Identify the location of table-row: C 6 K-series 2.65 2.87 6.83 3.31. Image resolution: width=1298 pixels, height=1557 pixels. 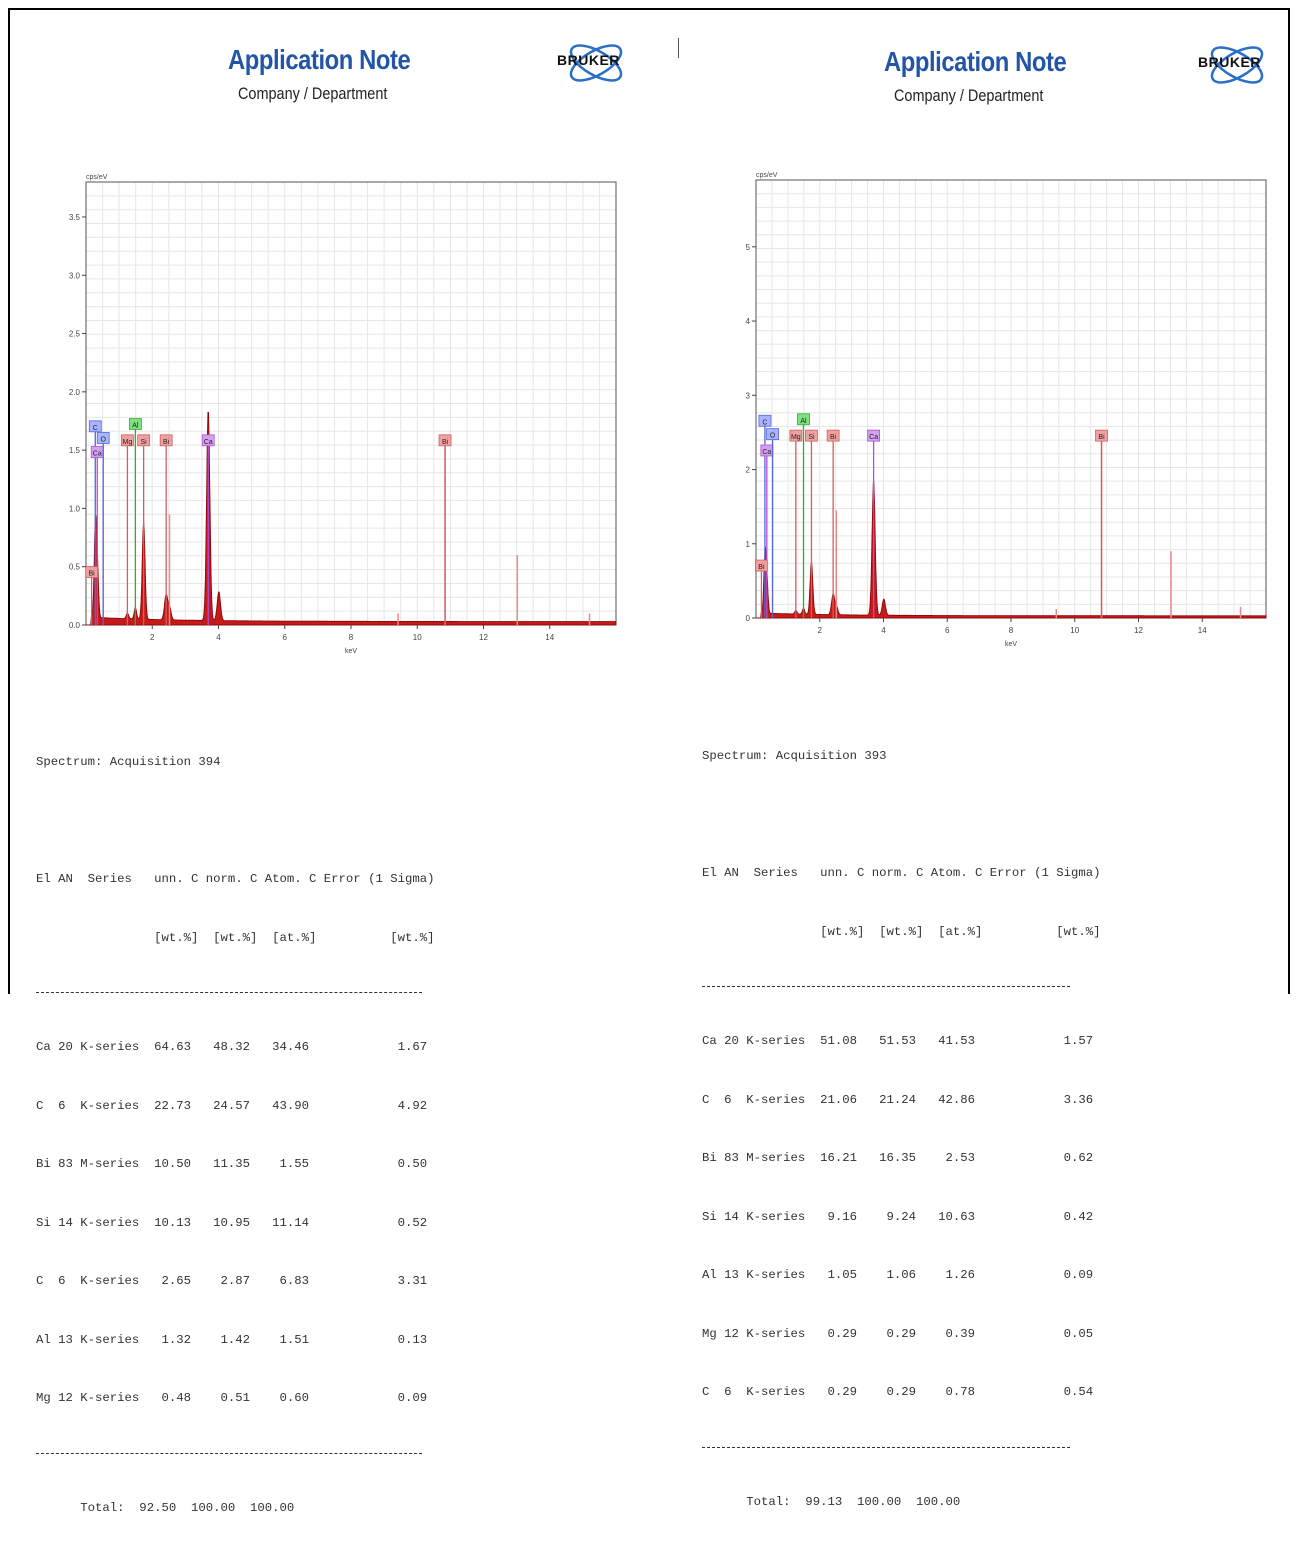
(232, 1281).